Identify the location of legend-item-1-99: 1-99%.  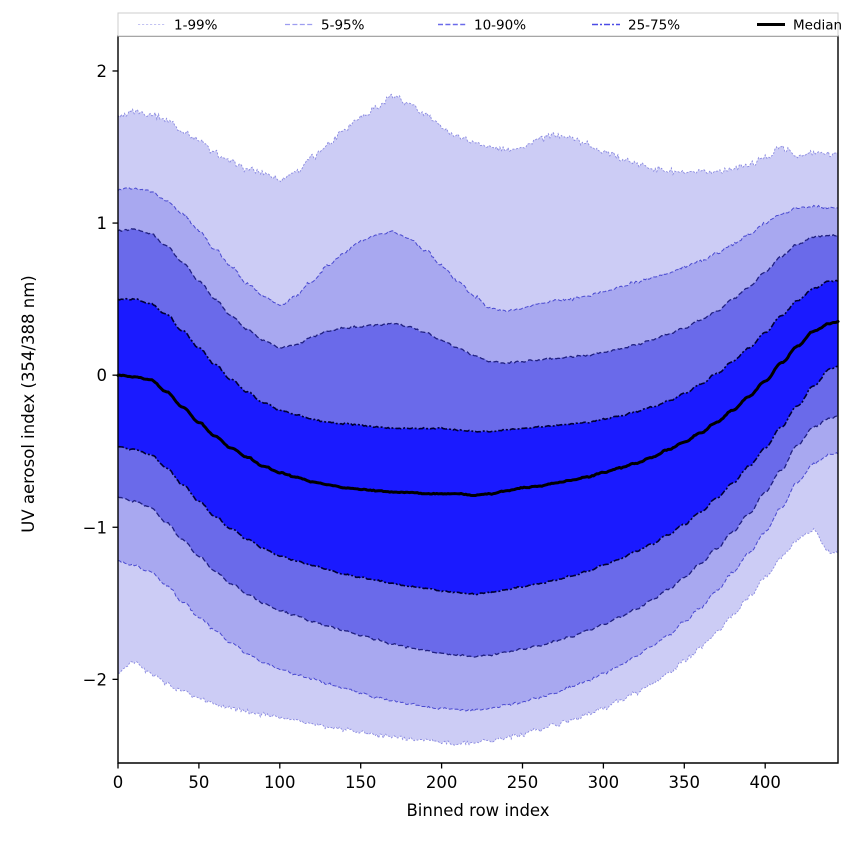
(178, 26).